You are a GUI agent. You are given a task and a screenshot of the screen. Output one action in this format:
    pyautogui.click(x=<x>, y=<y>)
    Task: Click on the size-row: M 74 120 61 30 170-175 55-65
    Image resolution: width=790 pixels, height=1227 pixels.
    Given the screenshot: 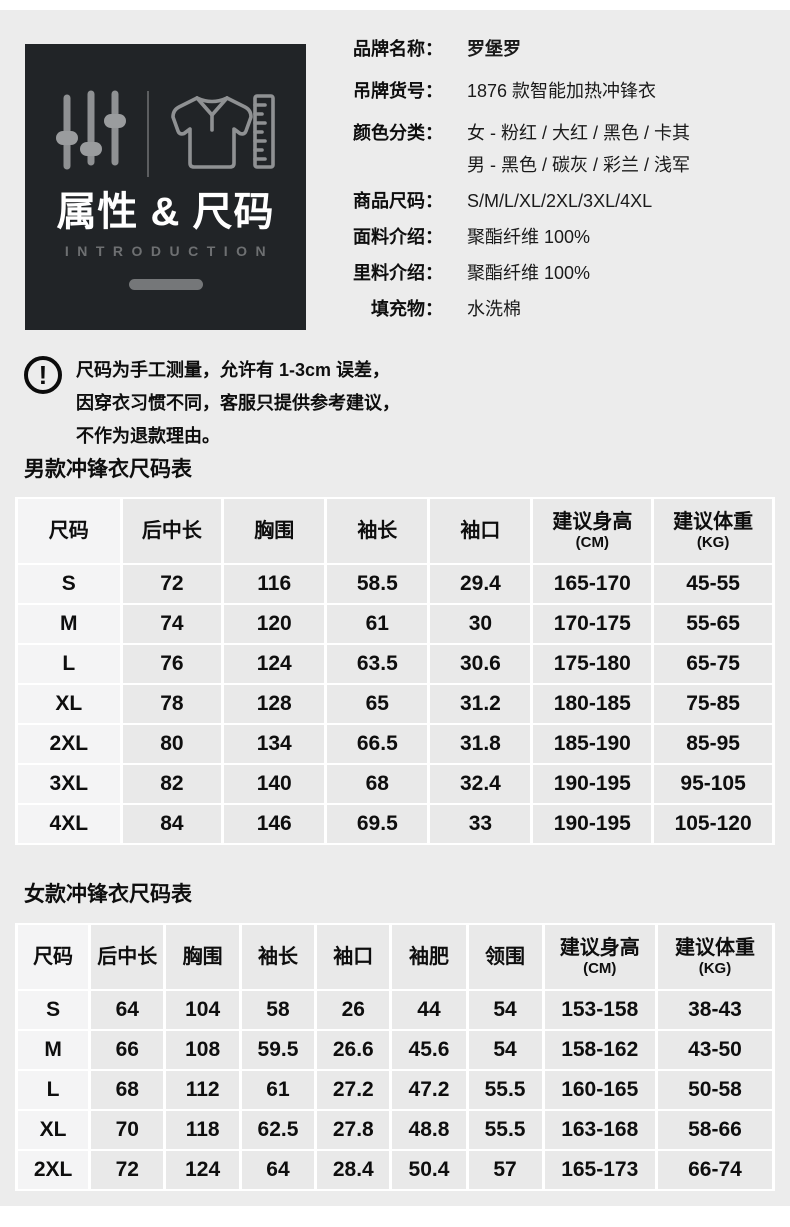 What is the action you would take?
    pyautogui.click(x=395, y=624)
    